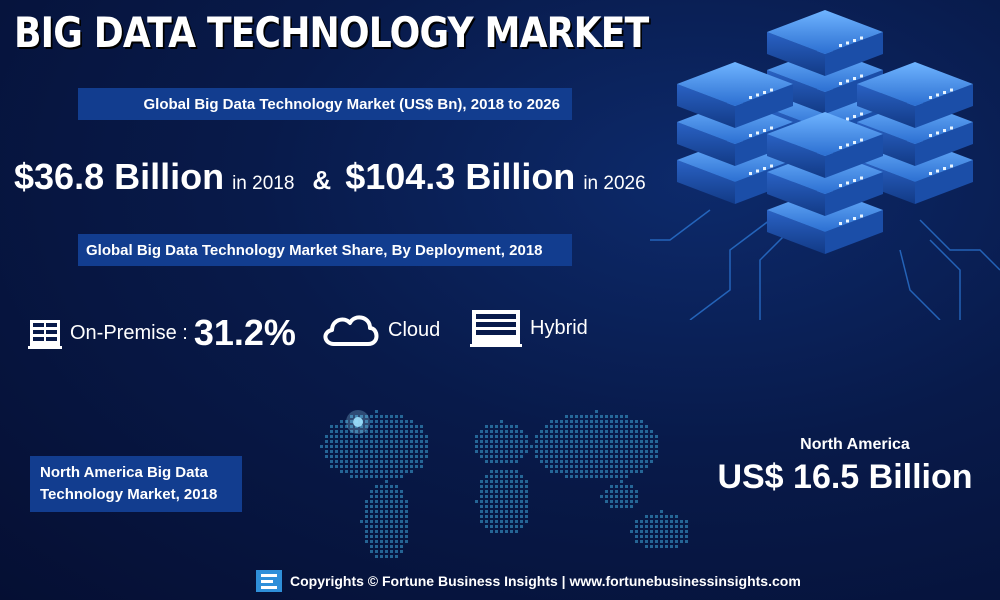  I want to click on server-rack-icon, so click(45, 334).